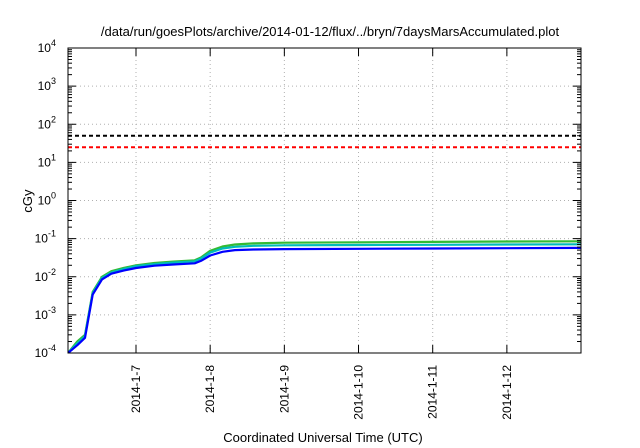  I want to click on x-tick-label: 2014-1-12, so click(507, 392).